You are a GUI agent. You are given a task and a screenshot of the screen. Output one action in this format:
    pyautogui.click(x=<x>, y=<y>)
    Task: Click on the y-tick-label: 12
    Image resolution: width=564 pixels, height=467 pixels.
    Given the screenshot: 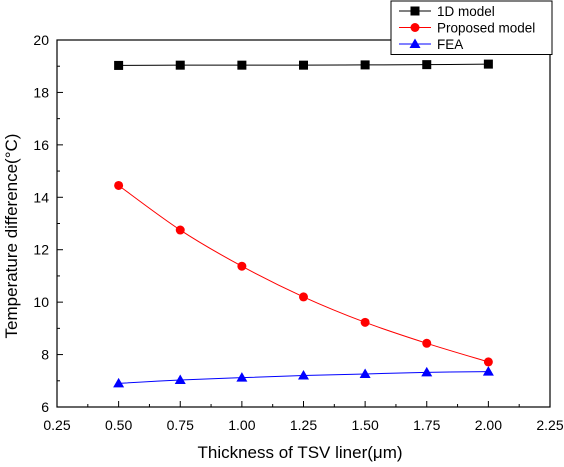 What is the action you would take?
    pyautogui.click(x=41, y=250)
    